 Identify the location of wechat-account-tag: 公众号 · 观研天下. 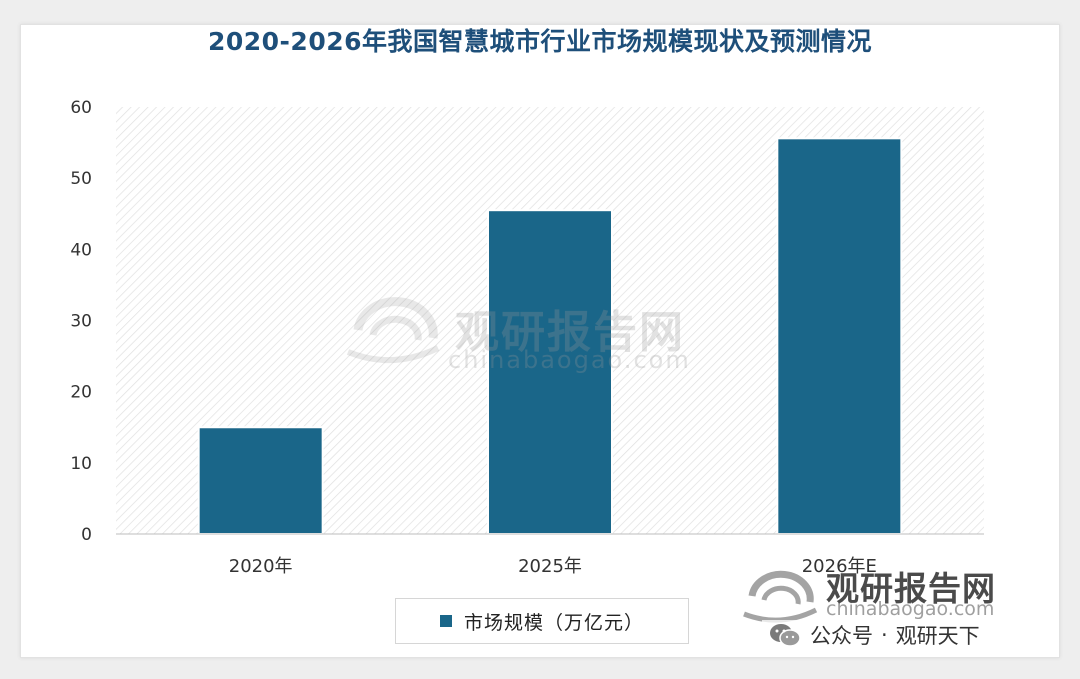
(874, 635).